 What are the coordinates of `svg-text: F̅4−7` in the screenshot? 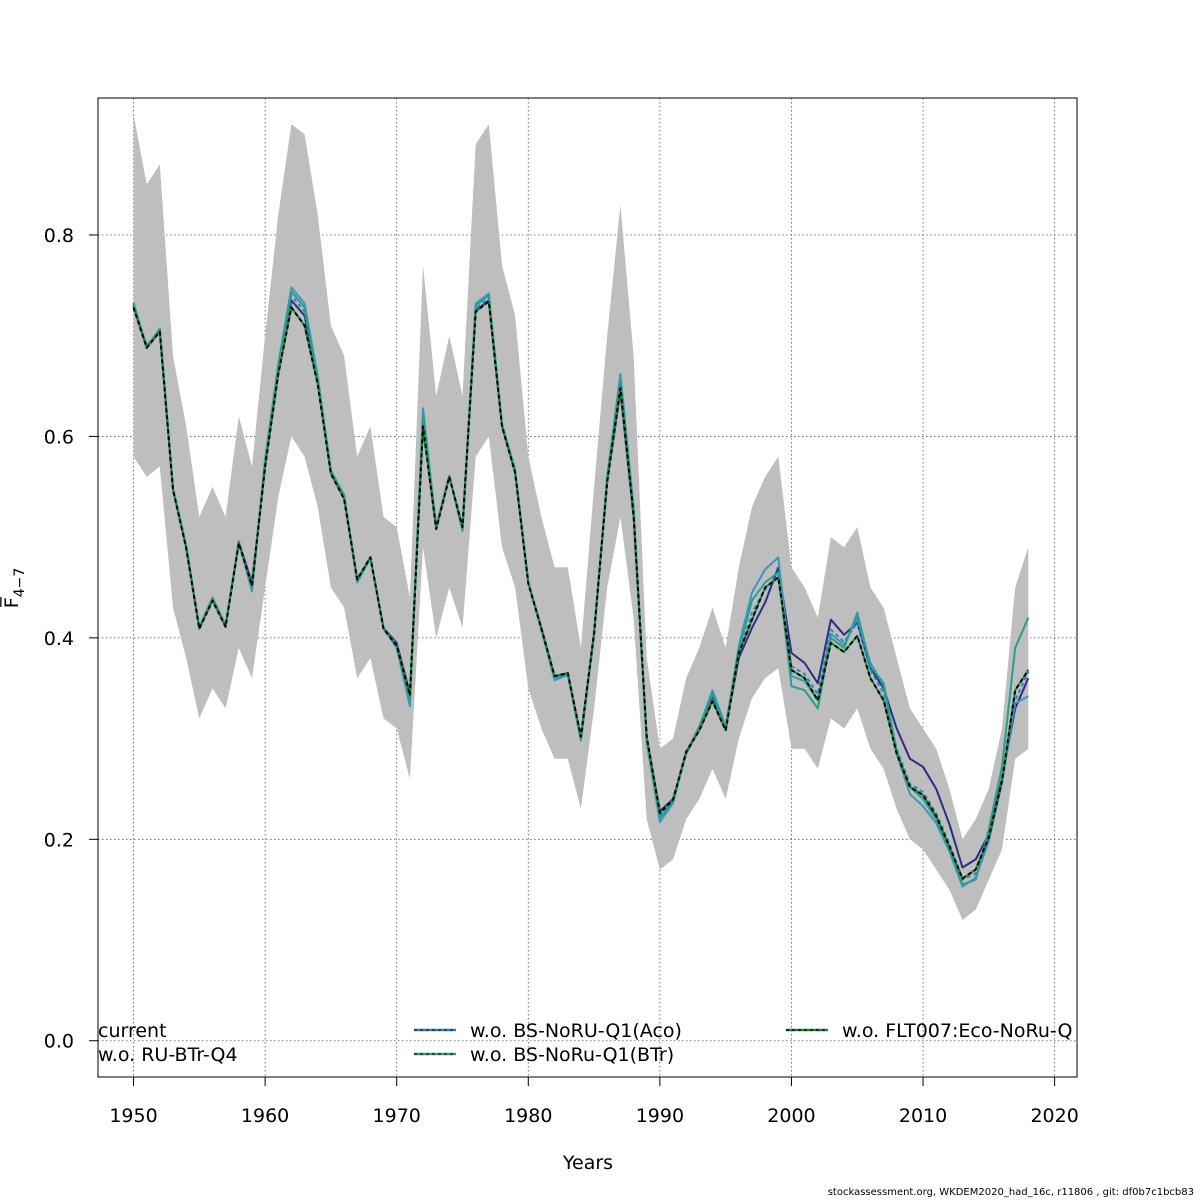 It's located at (14, 588).